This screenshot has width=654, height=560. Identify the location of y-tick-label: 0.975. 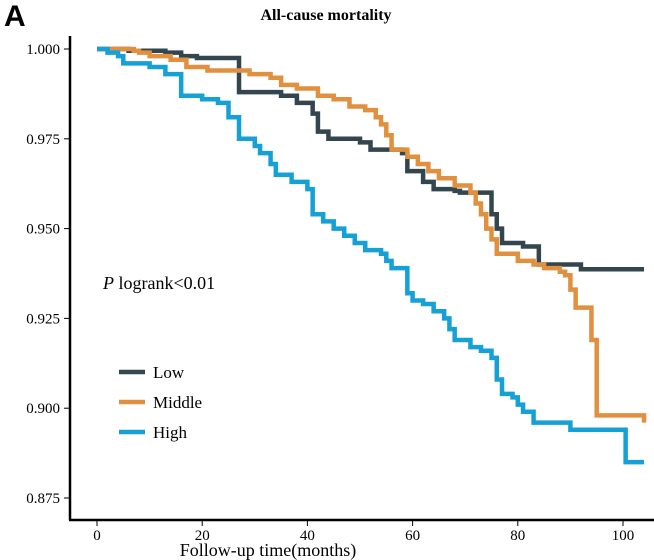
(43, 140).